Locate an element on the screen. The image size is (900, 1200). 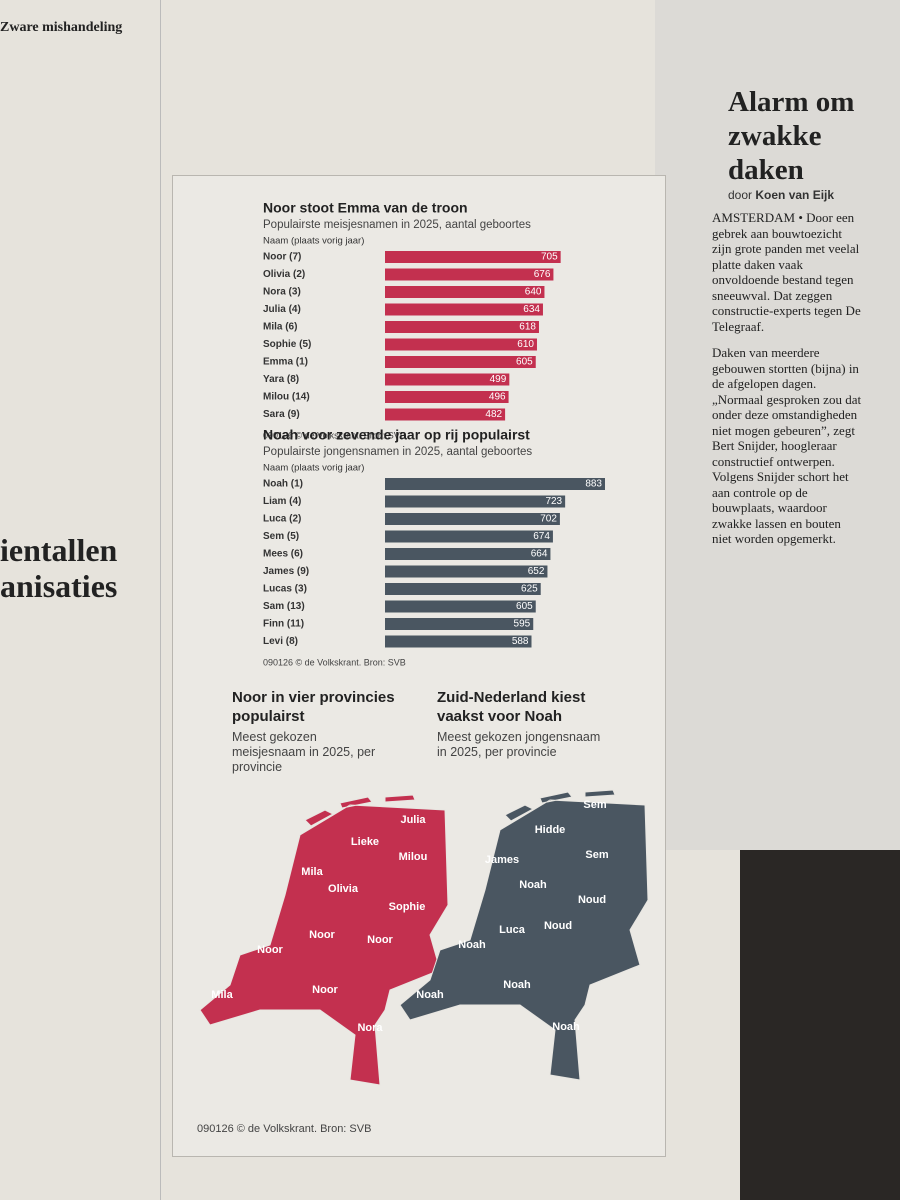
value-label: 499 is located at coordinates (498, 379).